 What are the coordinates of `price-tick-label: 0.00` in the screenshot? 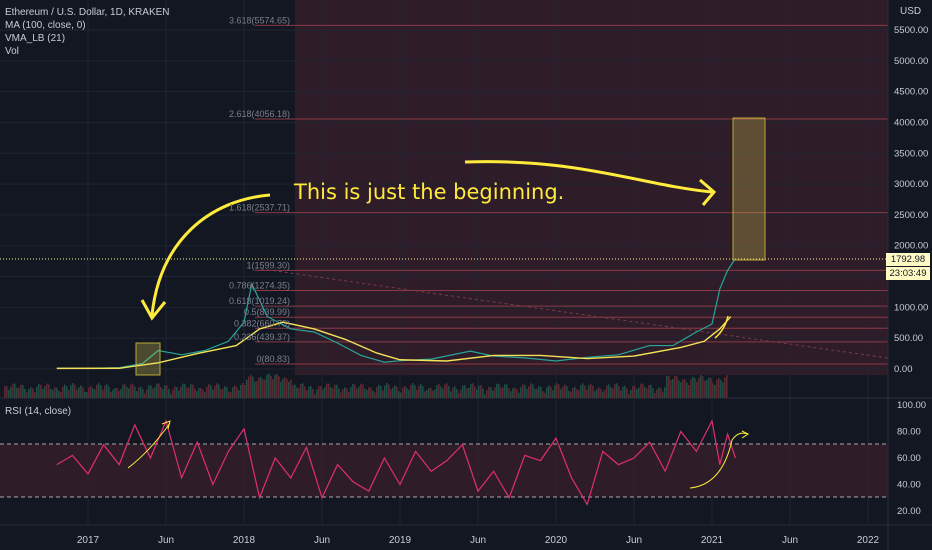 It's located at (903, 369).